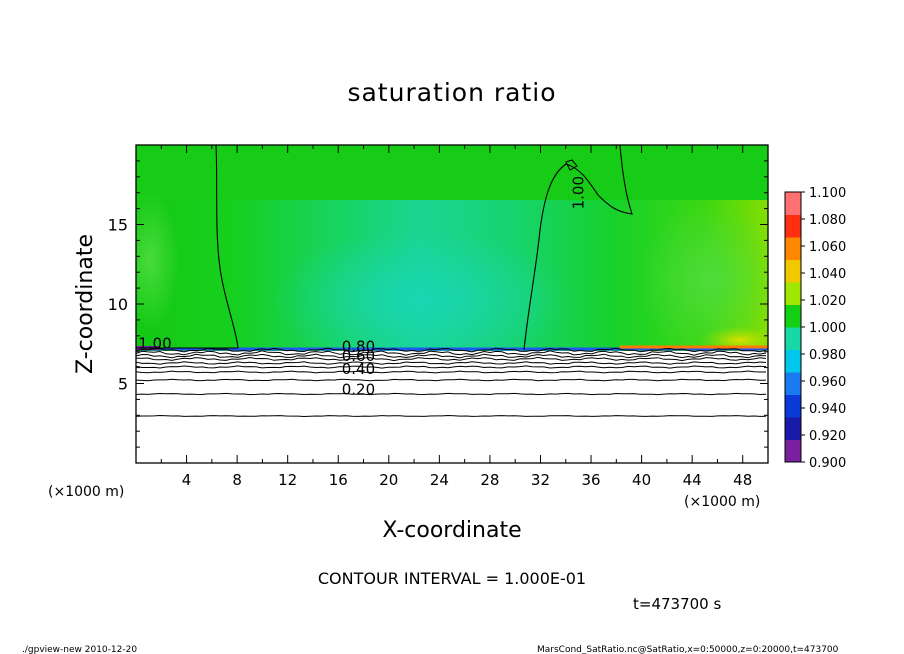 The image size is (904, 654). Describe the element at coordinates (827, 220) in the screenshot. I see `colorbar-label: 1.080` at that location.